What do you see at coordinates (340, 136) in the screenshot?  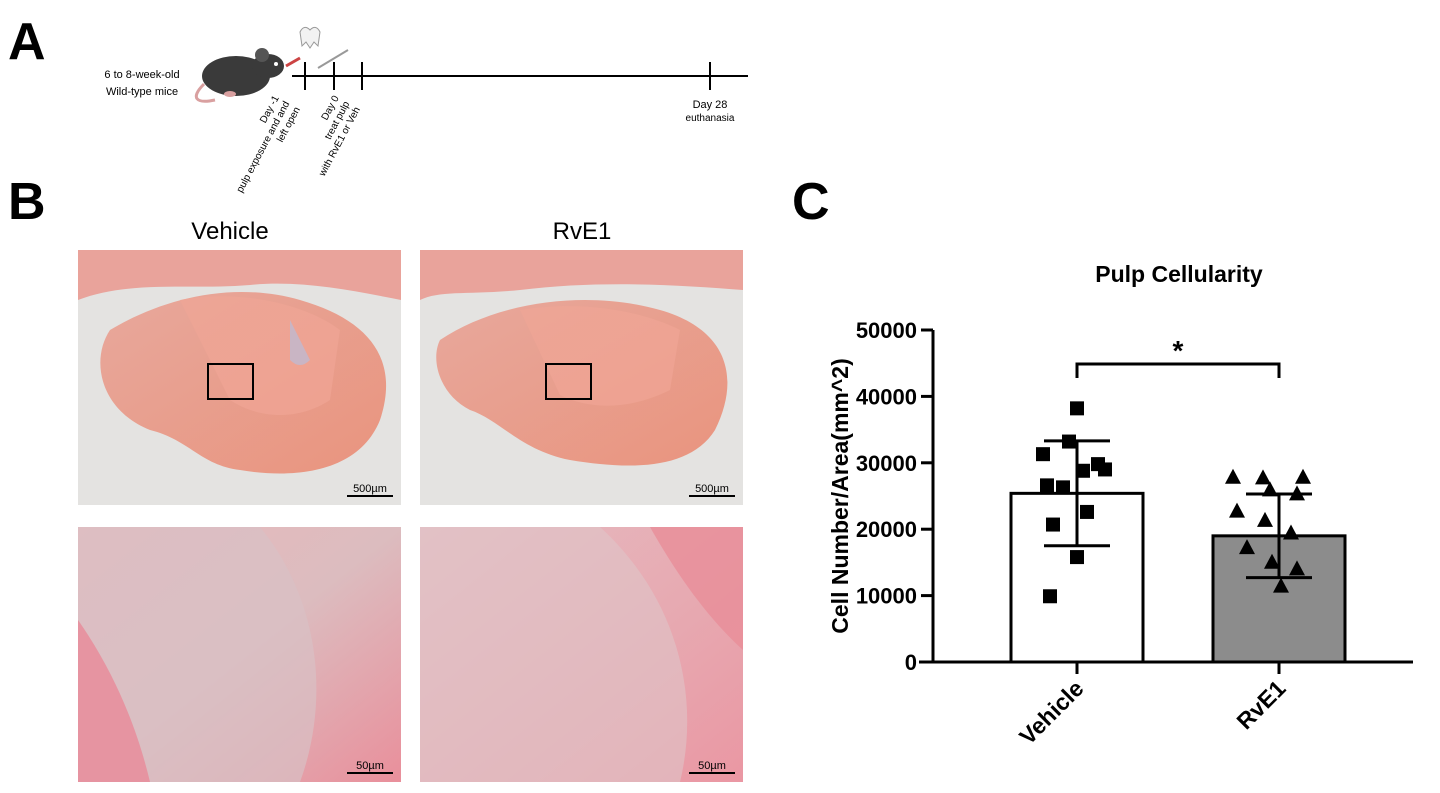 I see `event-day0: Day 0 treat pulp with RvE1 or Veh` at bounding box center [340, 136].